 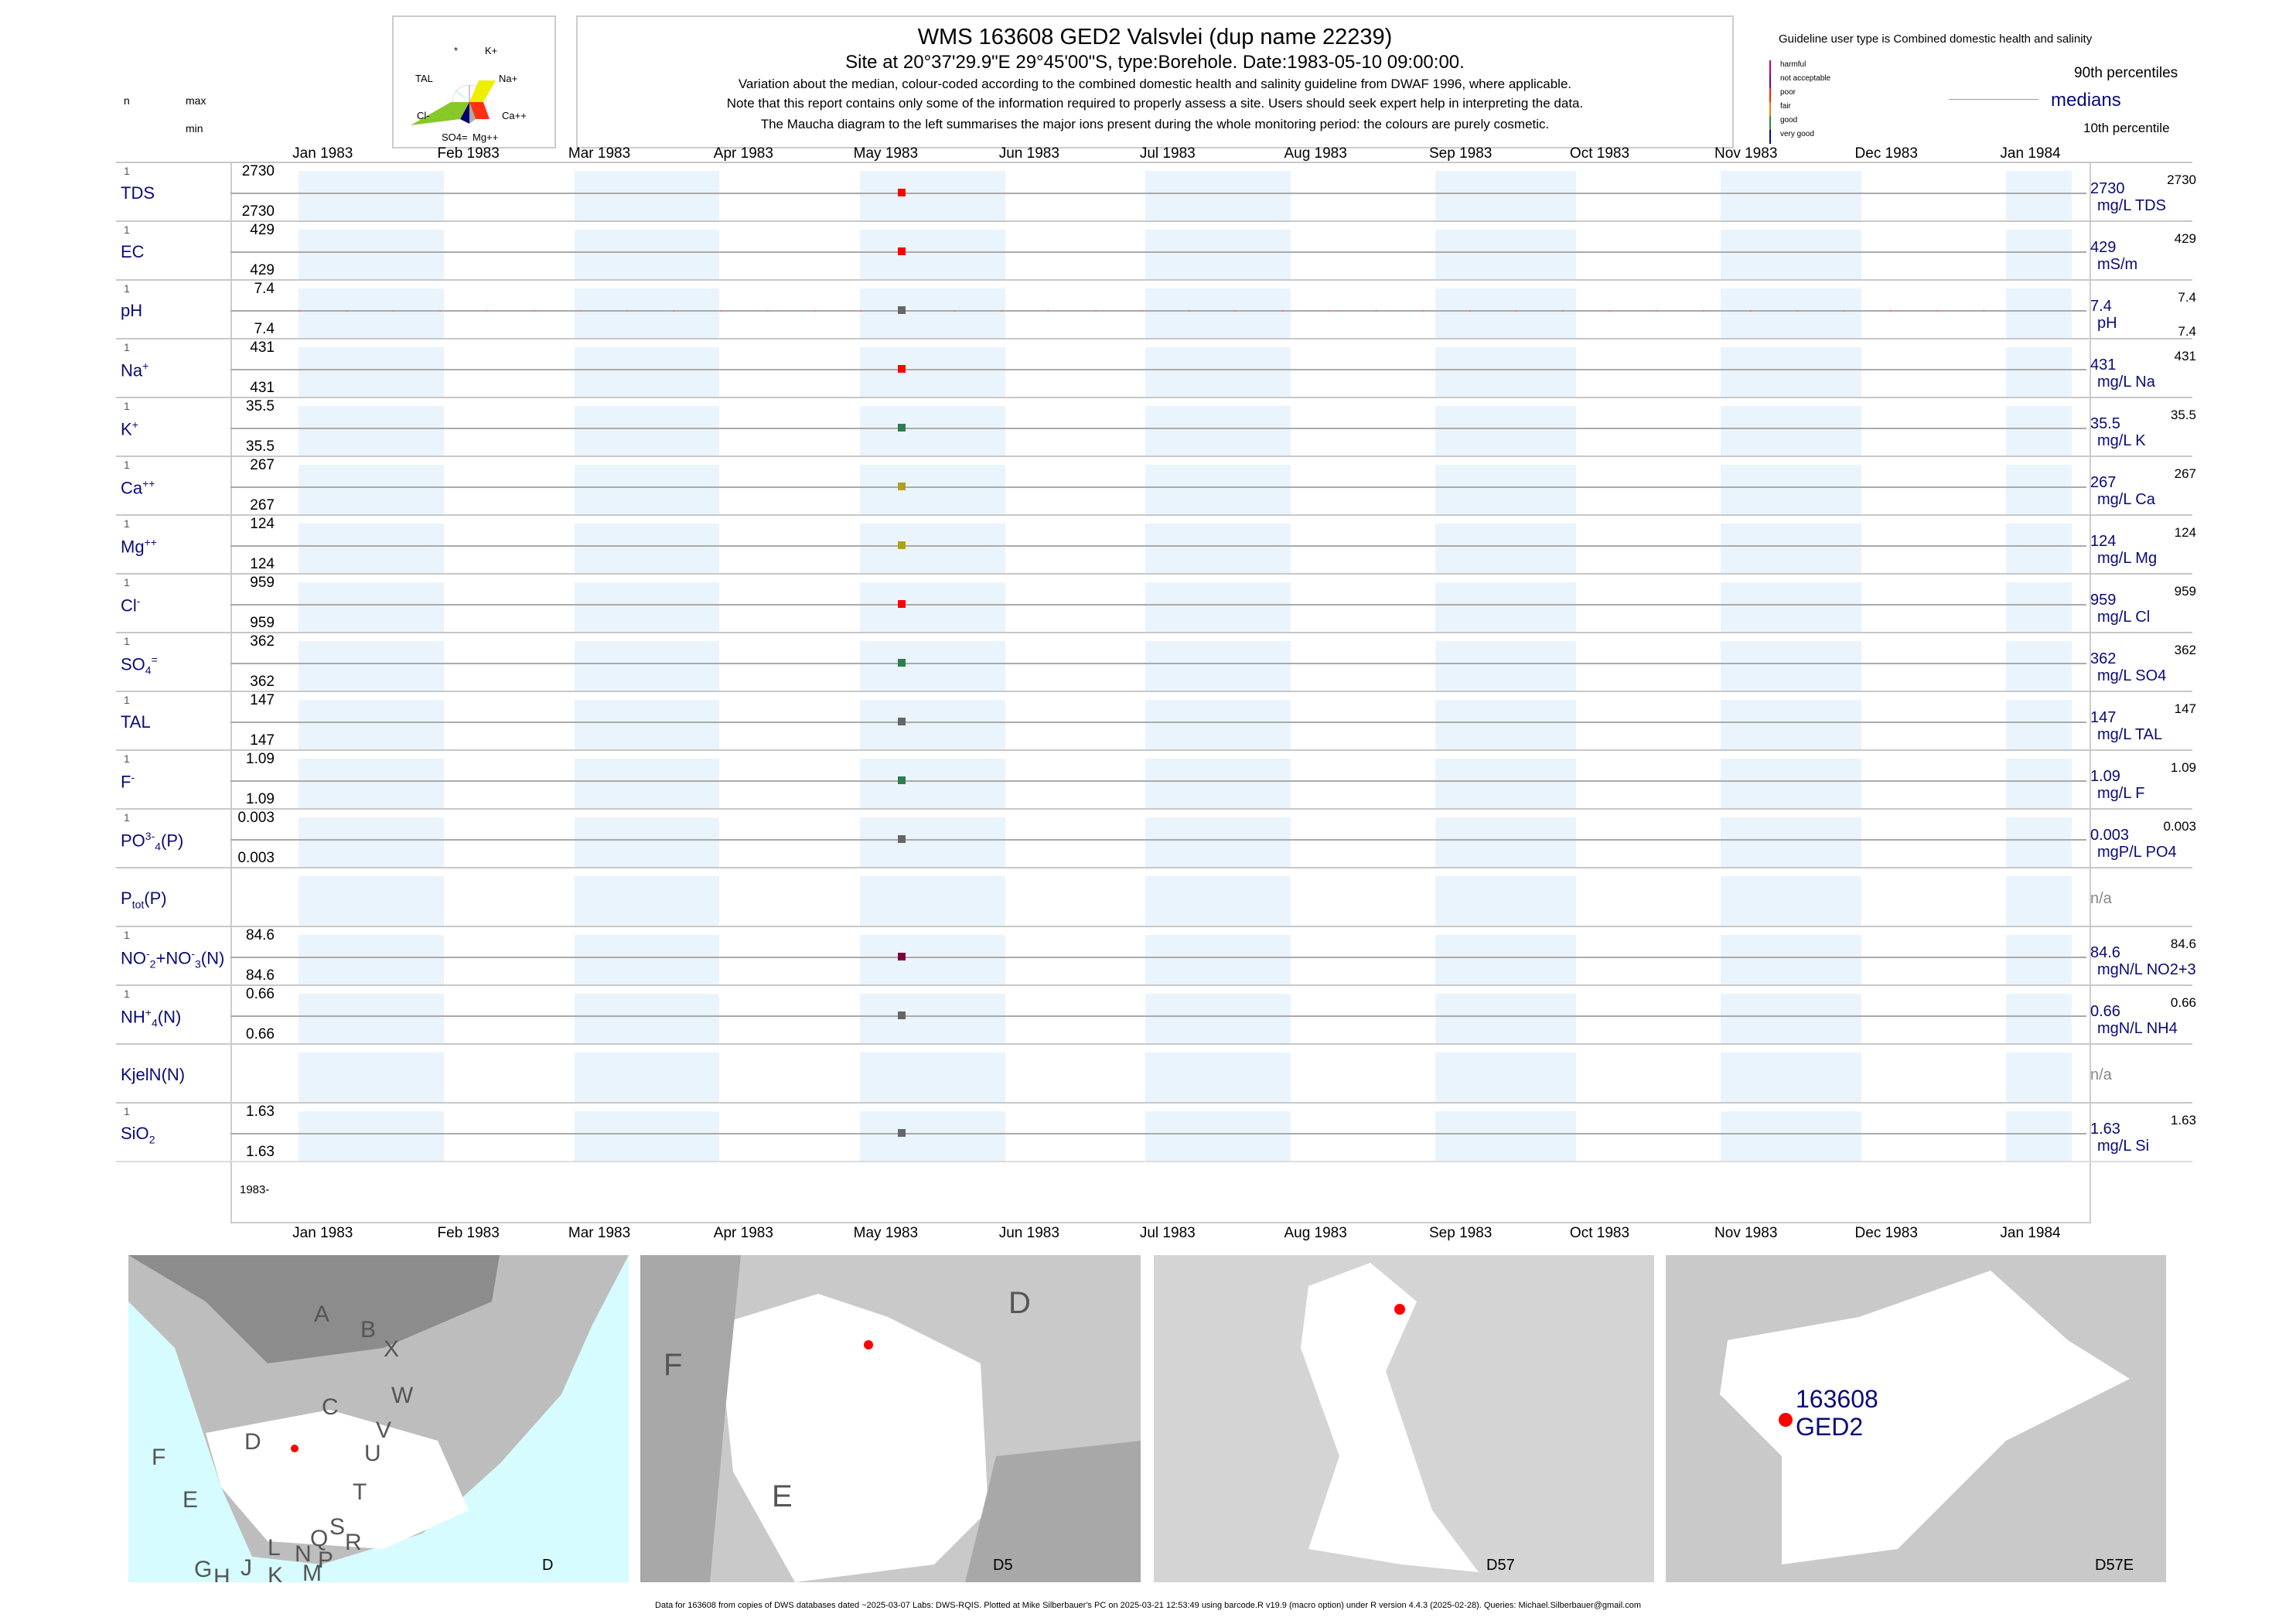 What do you see at coordinates (1315, 1233) in the screenshot?
I see `x-tick-label: Aug 1983` at bounding box center [1315, 1233].